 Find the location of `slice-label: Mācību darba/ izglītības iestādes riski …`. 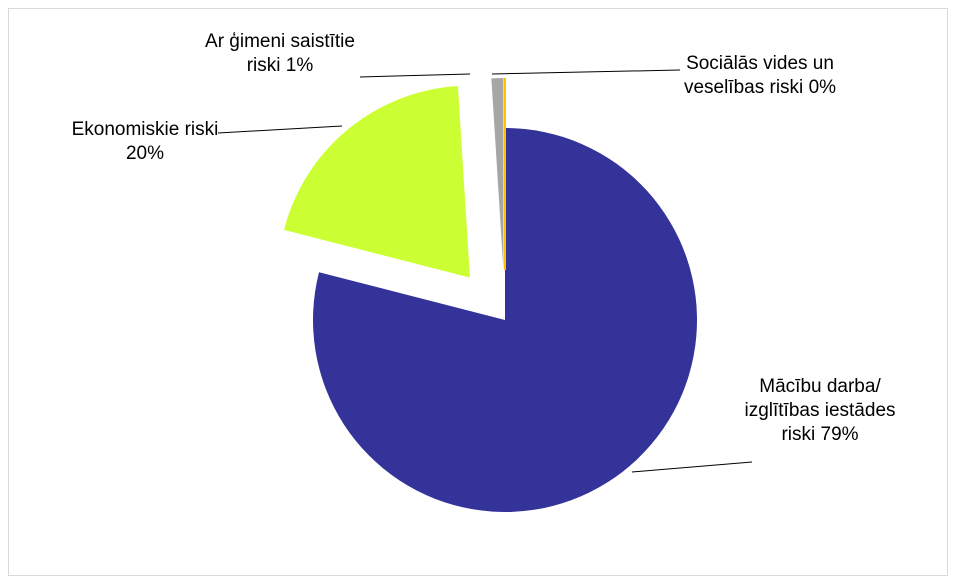

slice-label: Mācību darba/ izglītības iestādes riski … is located at coordinates (820, 411).